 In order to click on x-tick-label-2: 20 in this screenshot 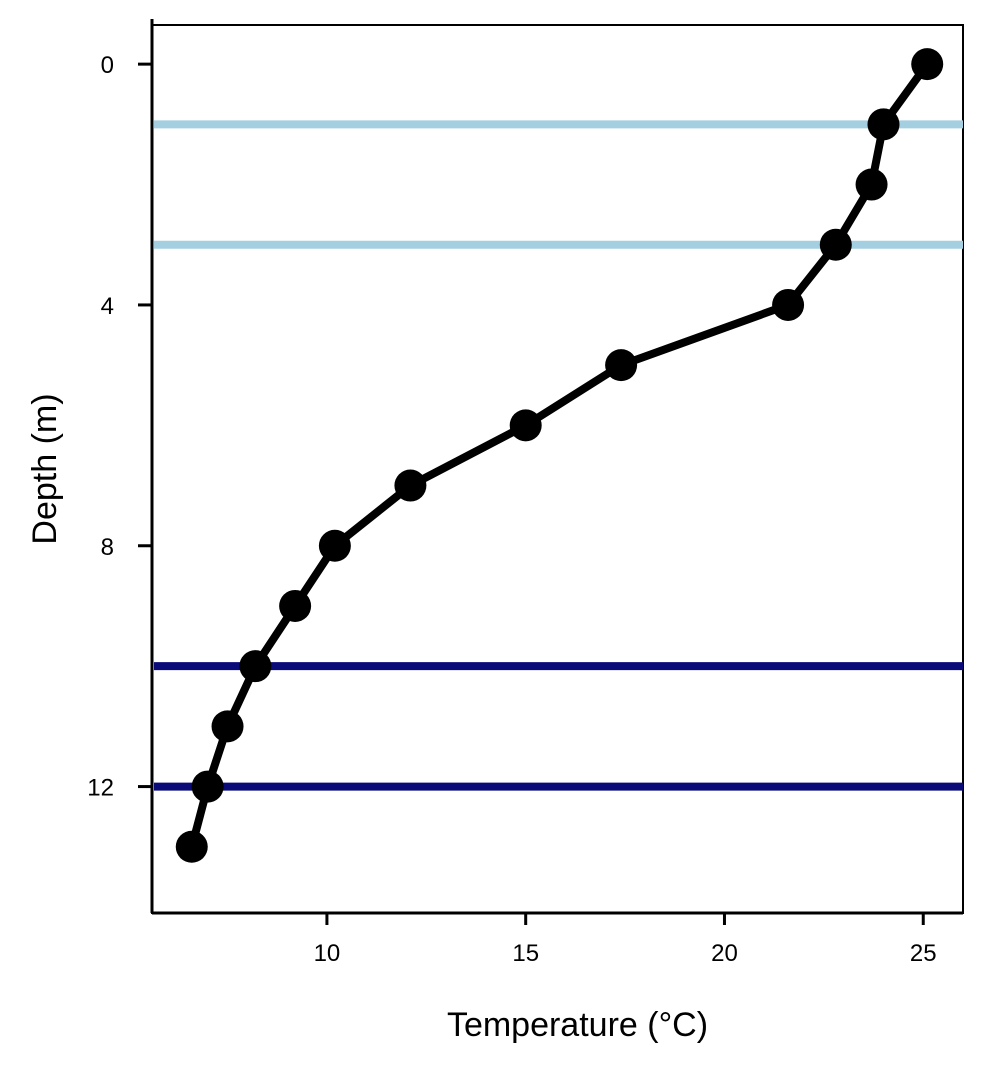, I will do `click(724, 953)`.